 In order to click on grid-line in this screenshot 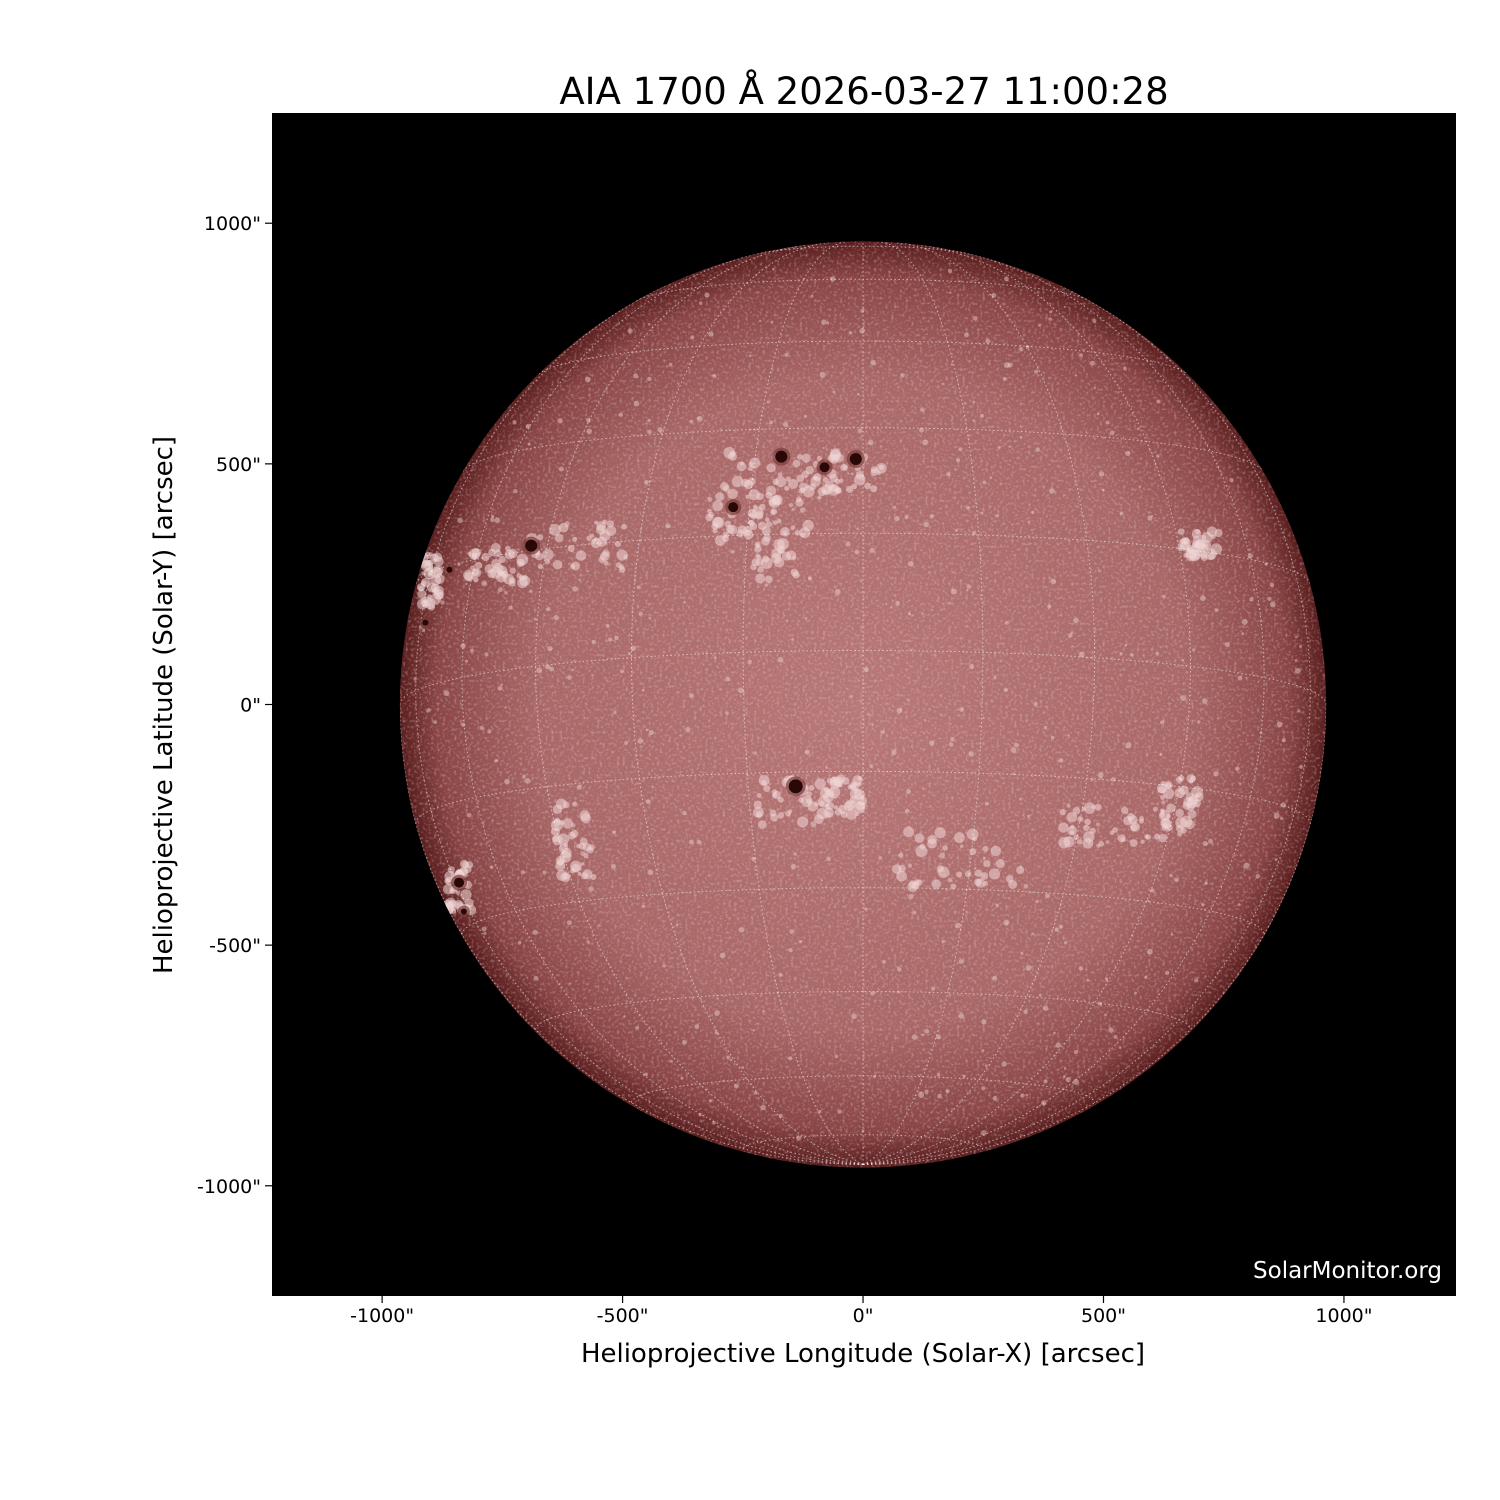, I will do `click(923, 703)`.